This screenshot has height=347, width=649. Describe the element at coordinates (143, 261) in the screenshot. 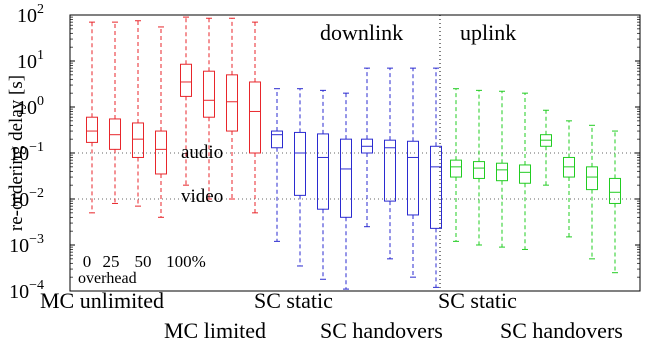

I see `overhead-label-50: 50` at that location.